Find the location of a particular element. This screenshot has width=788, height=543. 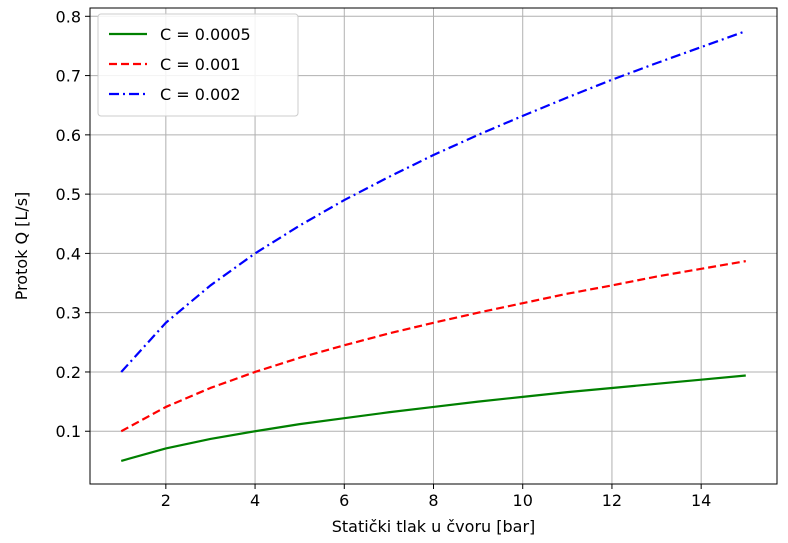

x-axis-label: Statički tlak u čvoru [bar] is located at coordinates (434, 526).